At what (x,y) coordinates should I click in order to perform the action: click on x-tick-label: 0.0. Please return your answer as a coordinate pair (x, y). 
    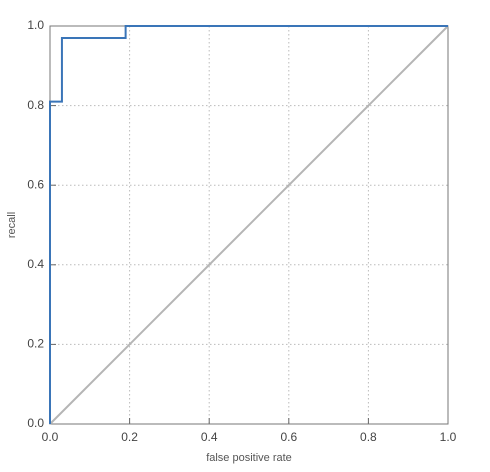
    Looking at the image, I should click on (50, 437).